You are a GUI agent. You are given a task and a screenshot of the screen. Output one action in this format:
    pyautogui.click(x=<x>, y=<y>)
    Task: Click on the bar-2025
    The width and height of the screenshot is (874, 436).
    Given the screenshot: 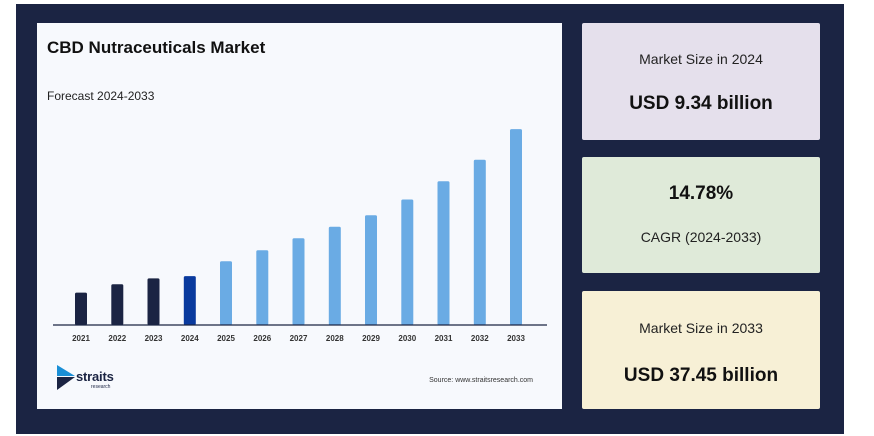 What is the action you would take?
    pyautogui.click(x=226, y=293)
    